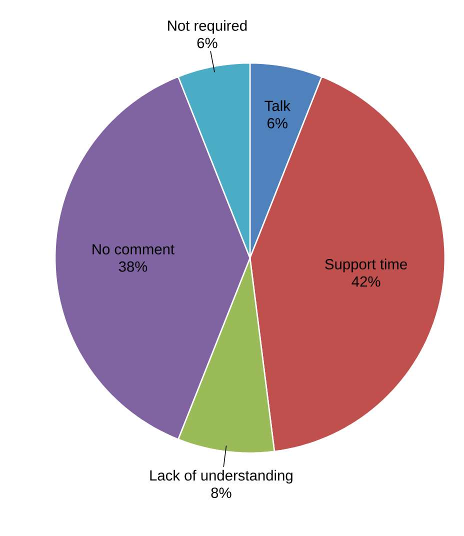 This screenshot has width=464, height=536. I want to click on slice-label: Support time, so click(366, 265).